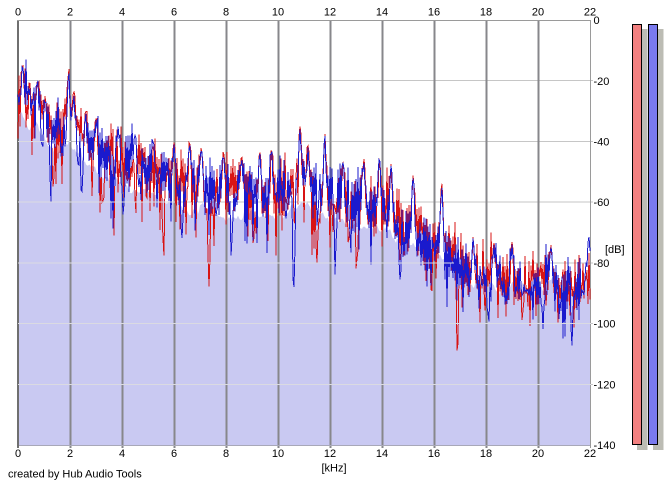 The width and height of the screenshot is (672, 486). Describe the element at coordinates (602, 264) in the screenshot. I see `svg-text: -80` at that location.